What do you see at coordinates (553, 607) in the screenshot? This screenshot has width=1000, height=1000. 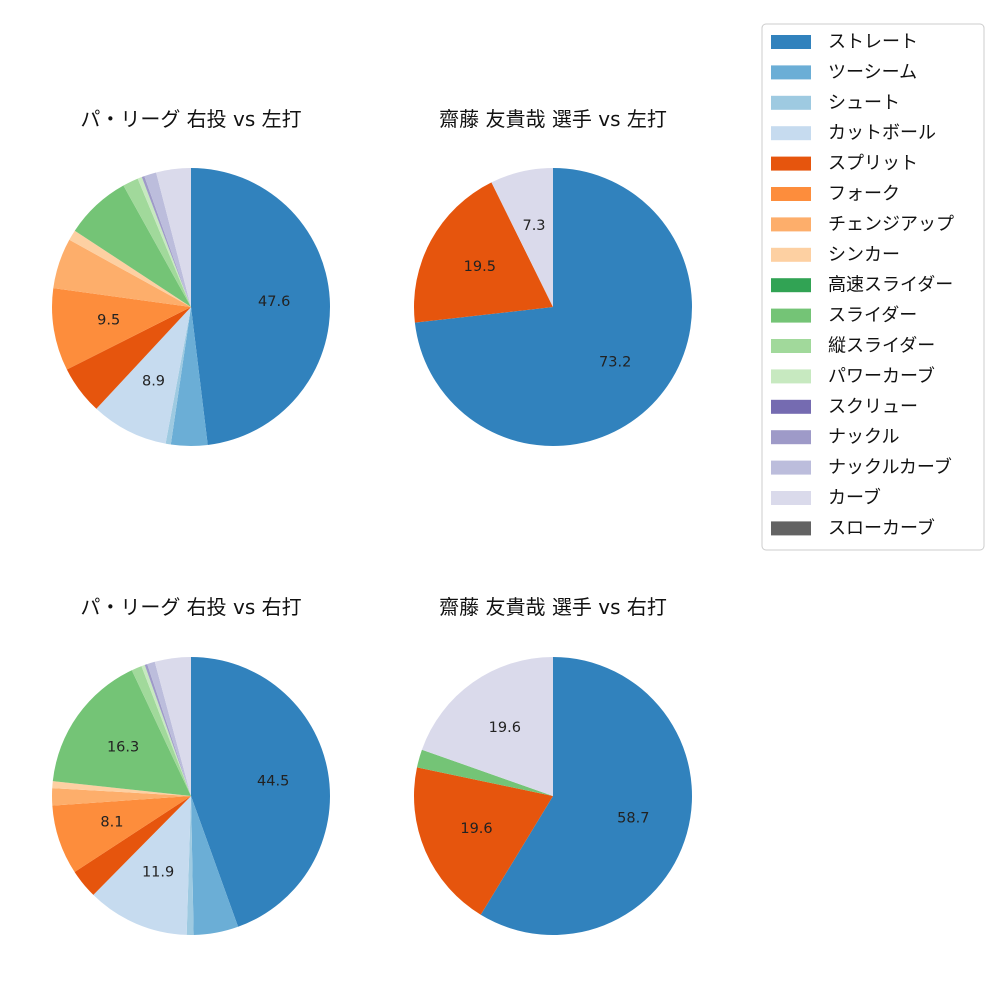 I see `pie-title-4: 齋藤 友貴哉 選手 vs 右打` at bounding box center [553, 607].